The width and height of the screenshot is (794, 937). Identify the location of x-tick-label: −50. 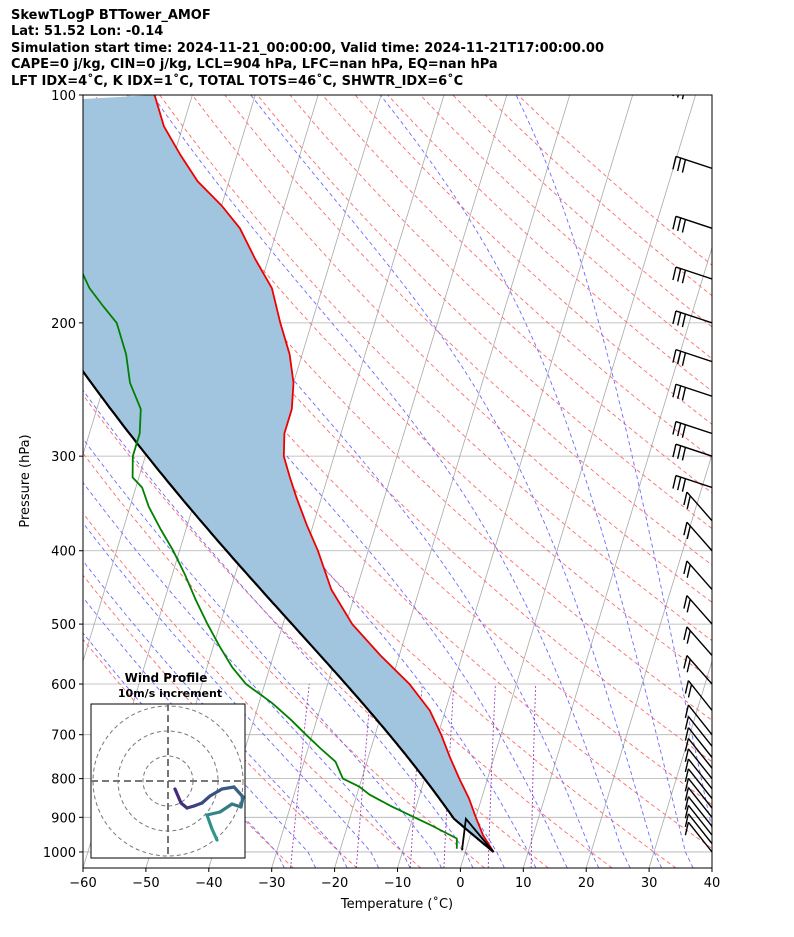
(145, 883).